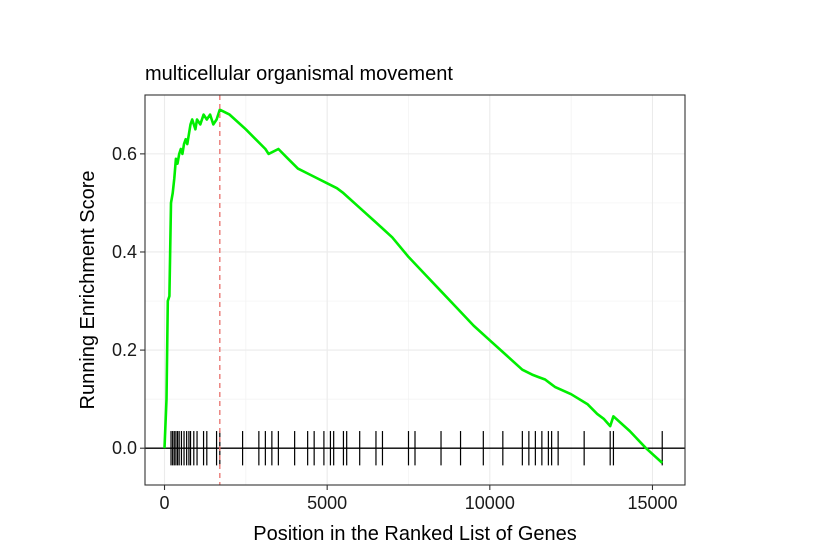  What do you see at coordinates (124, 350) in the screenshot?
I see `y-tick-label: 0.2` at bounding box center [124, 350].